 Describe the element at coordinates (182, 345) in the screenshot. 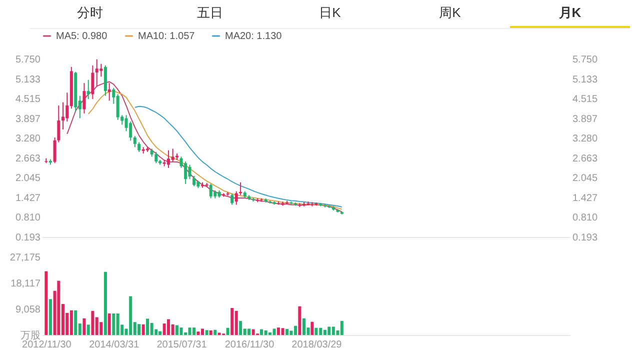

I see `x-tick-label: 2015/07/31` at that location.